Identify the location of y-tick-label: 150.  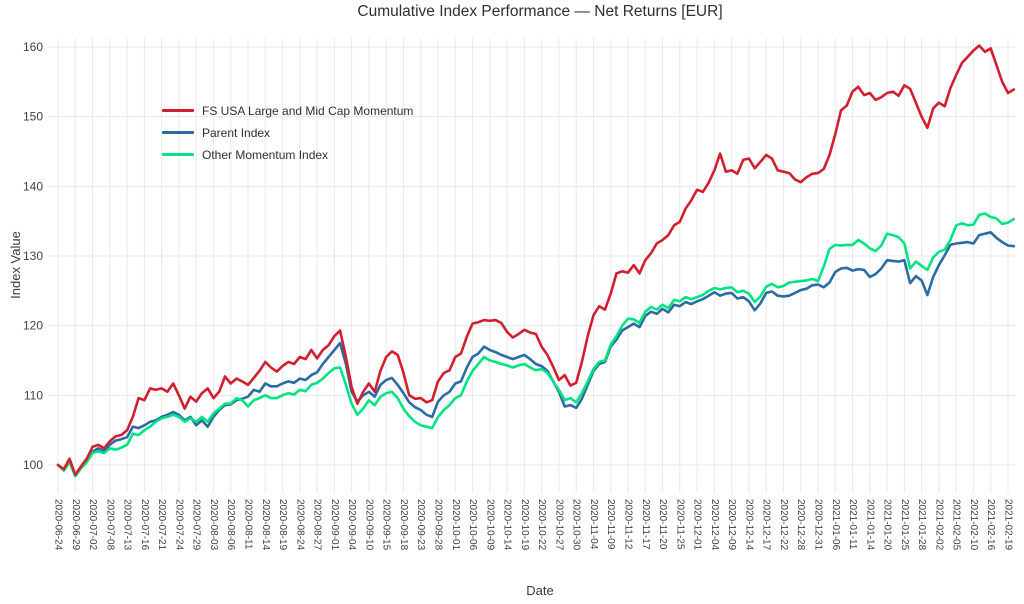
(33, 117).